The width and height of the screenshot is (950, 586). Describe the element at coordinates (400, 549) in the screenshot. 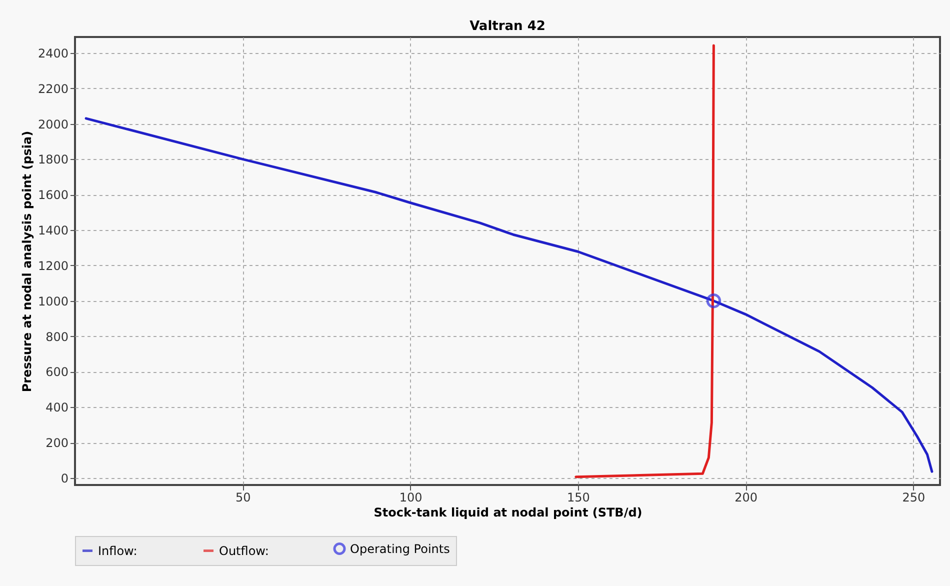

I see `legend-label: Operating Points` at that location.